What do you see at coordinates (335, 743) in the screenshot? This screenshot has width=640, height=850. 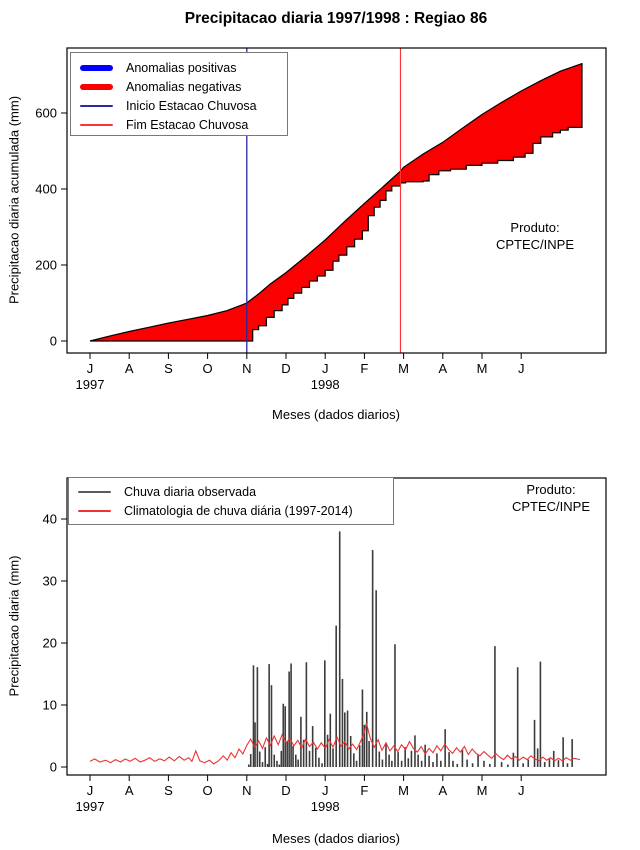 I see `climatology-line` at bounding box center [335, 743].